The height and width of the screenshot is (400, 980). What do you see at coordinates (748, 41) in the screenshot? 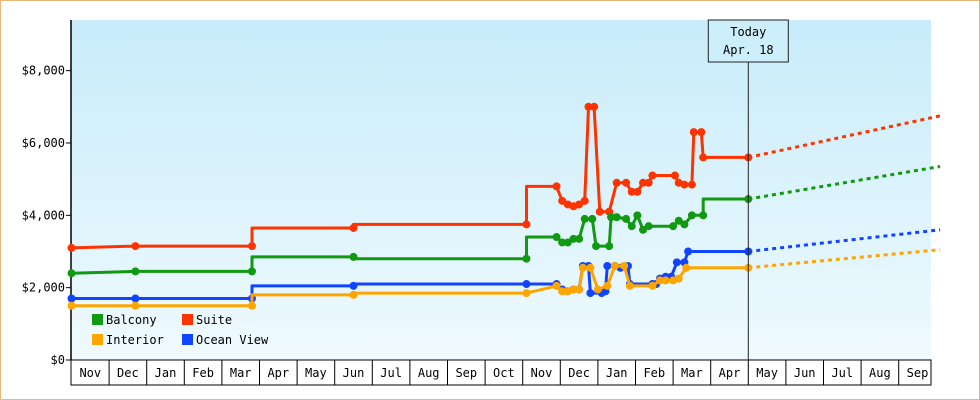
I see `today-box` at bounding box center [748, 41].